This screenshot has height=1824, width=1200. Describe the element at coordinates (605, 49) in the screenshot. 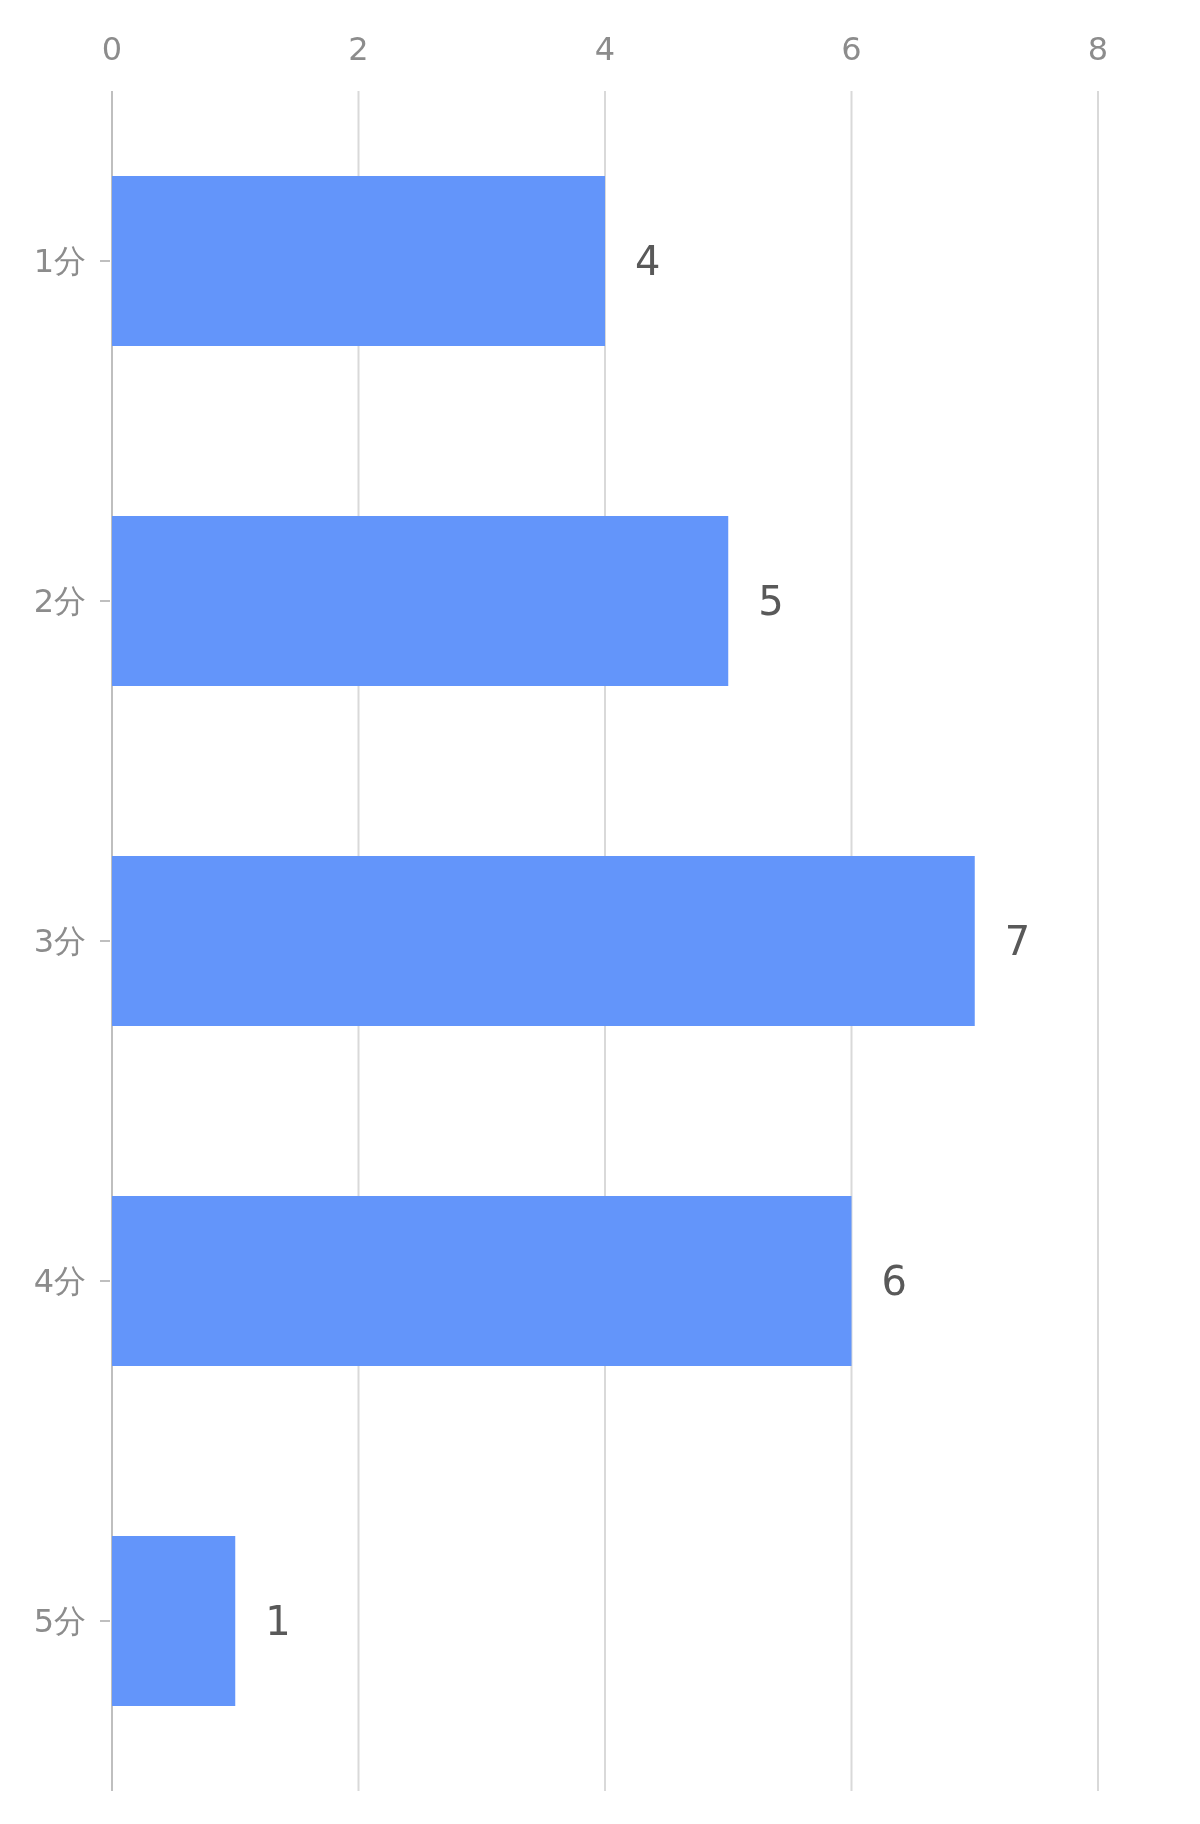

I see `x-tick-label: 4` at that location.